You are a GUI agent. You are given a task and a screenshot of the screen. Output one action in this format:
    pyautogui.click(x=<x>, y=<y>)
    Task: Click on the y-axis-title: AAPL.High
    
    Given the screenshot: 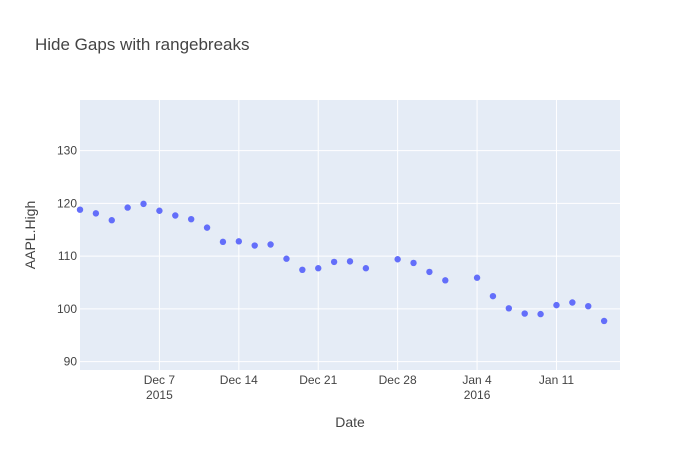 What is the action you would take?
    pyautogui.click(x=30, y=235)
    